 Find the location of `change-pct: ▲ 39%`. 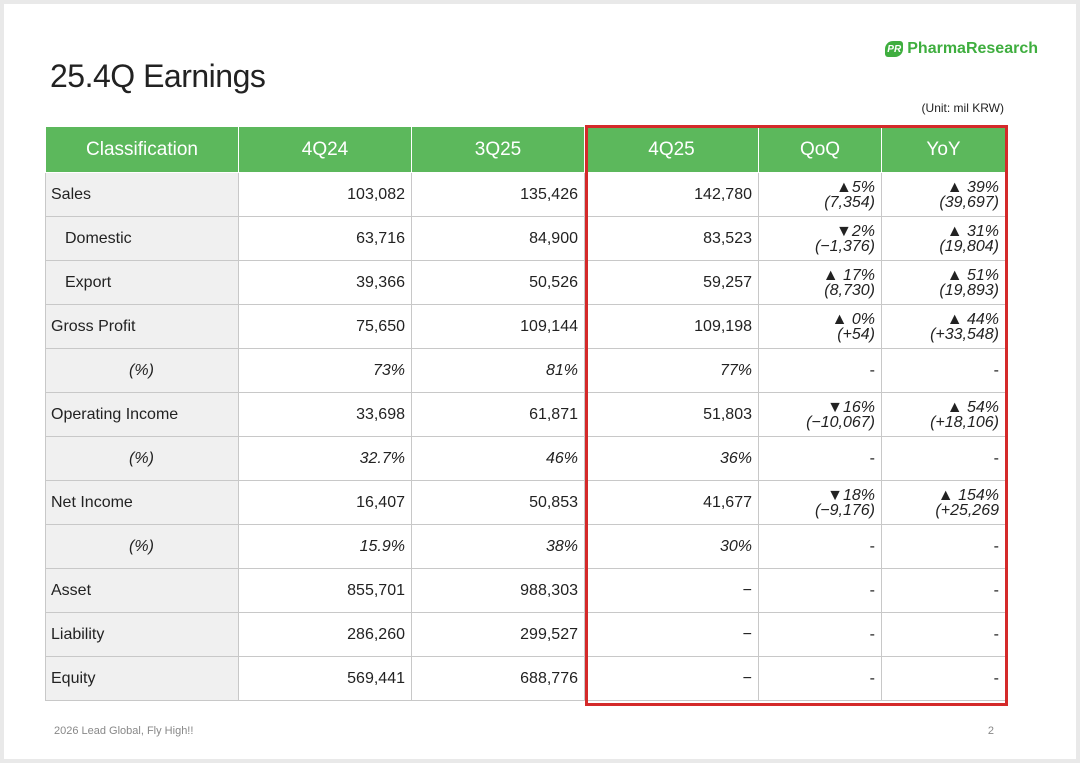

change-pct: ▲ 39% is located at coordinates (972, 187).